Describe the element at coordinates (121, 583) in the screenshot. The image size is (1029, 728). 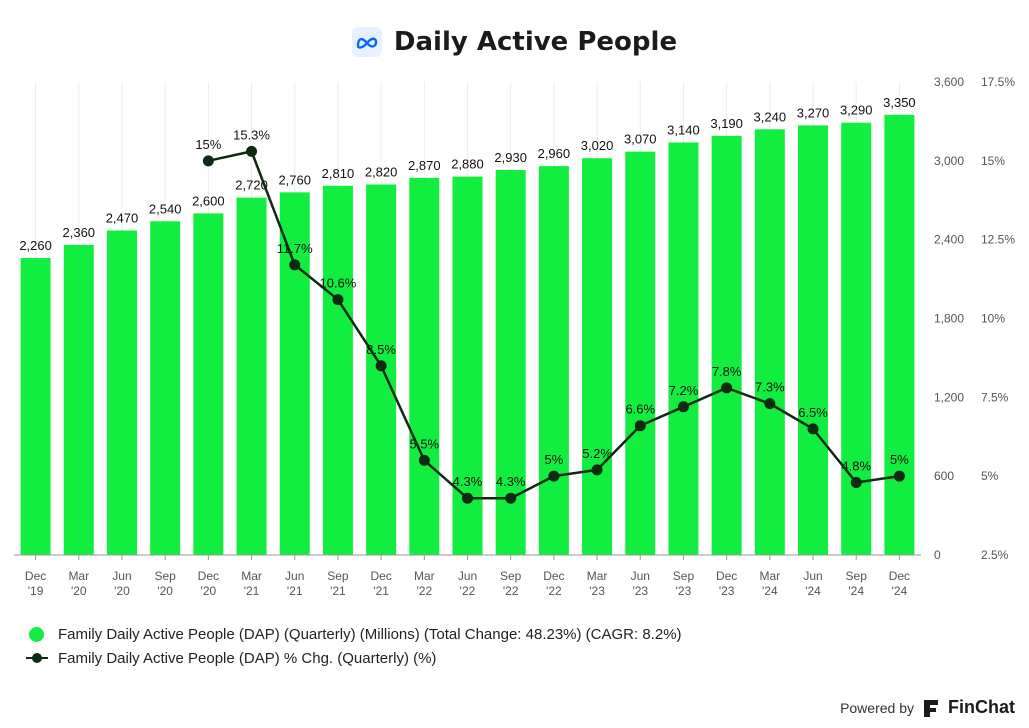
I see `x-tick-label: Jun '20` at that location.